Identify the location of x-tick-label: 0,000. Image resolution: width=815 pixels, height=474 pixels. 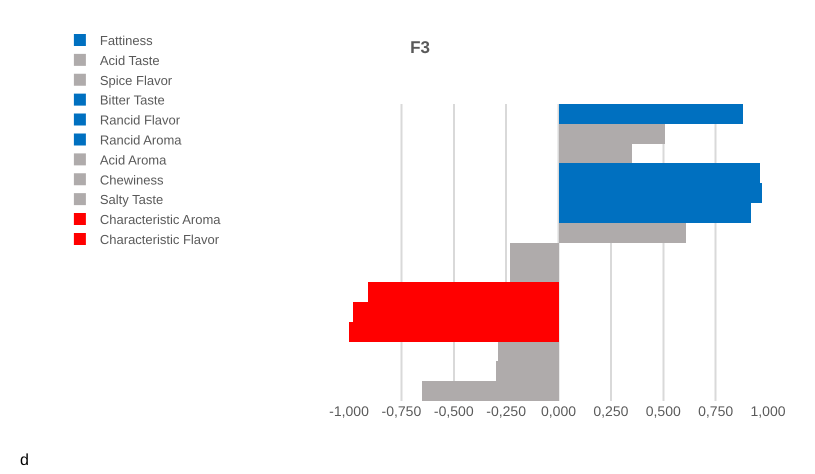
(558, 411).